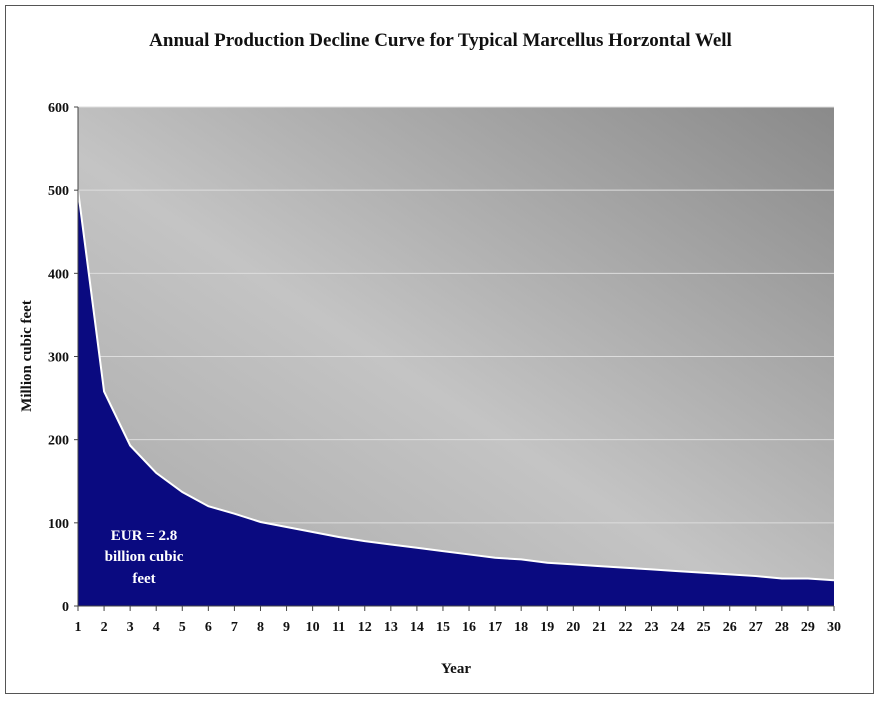 This screenshot has height=703, width=881. What do you see at coordinates (456, 669) in the screenshot?
I see `x-axis-label: Year` at bounding box center [456, 669].